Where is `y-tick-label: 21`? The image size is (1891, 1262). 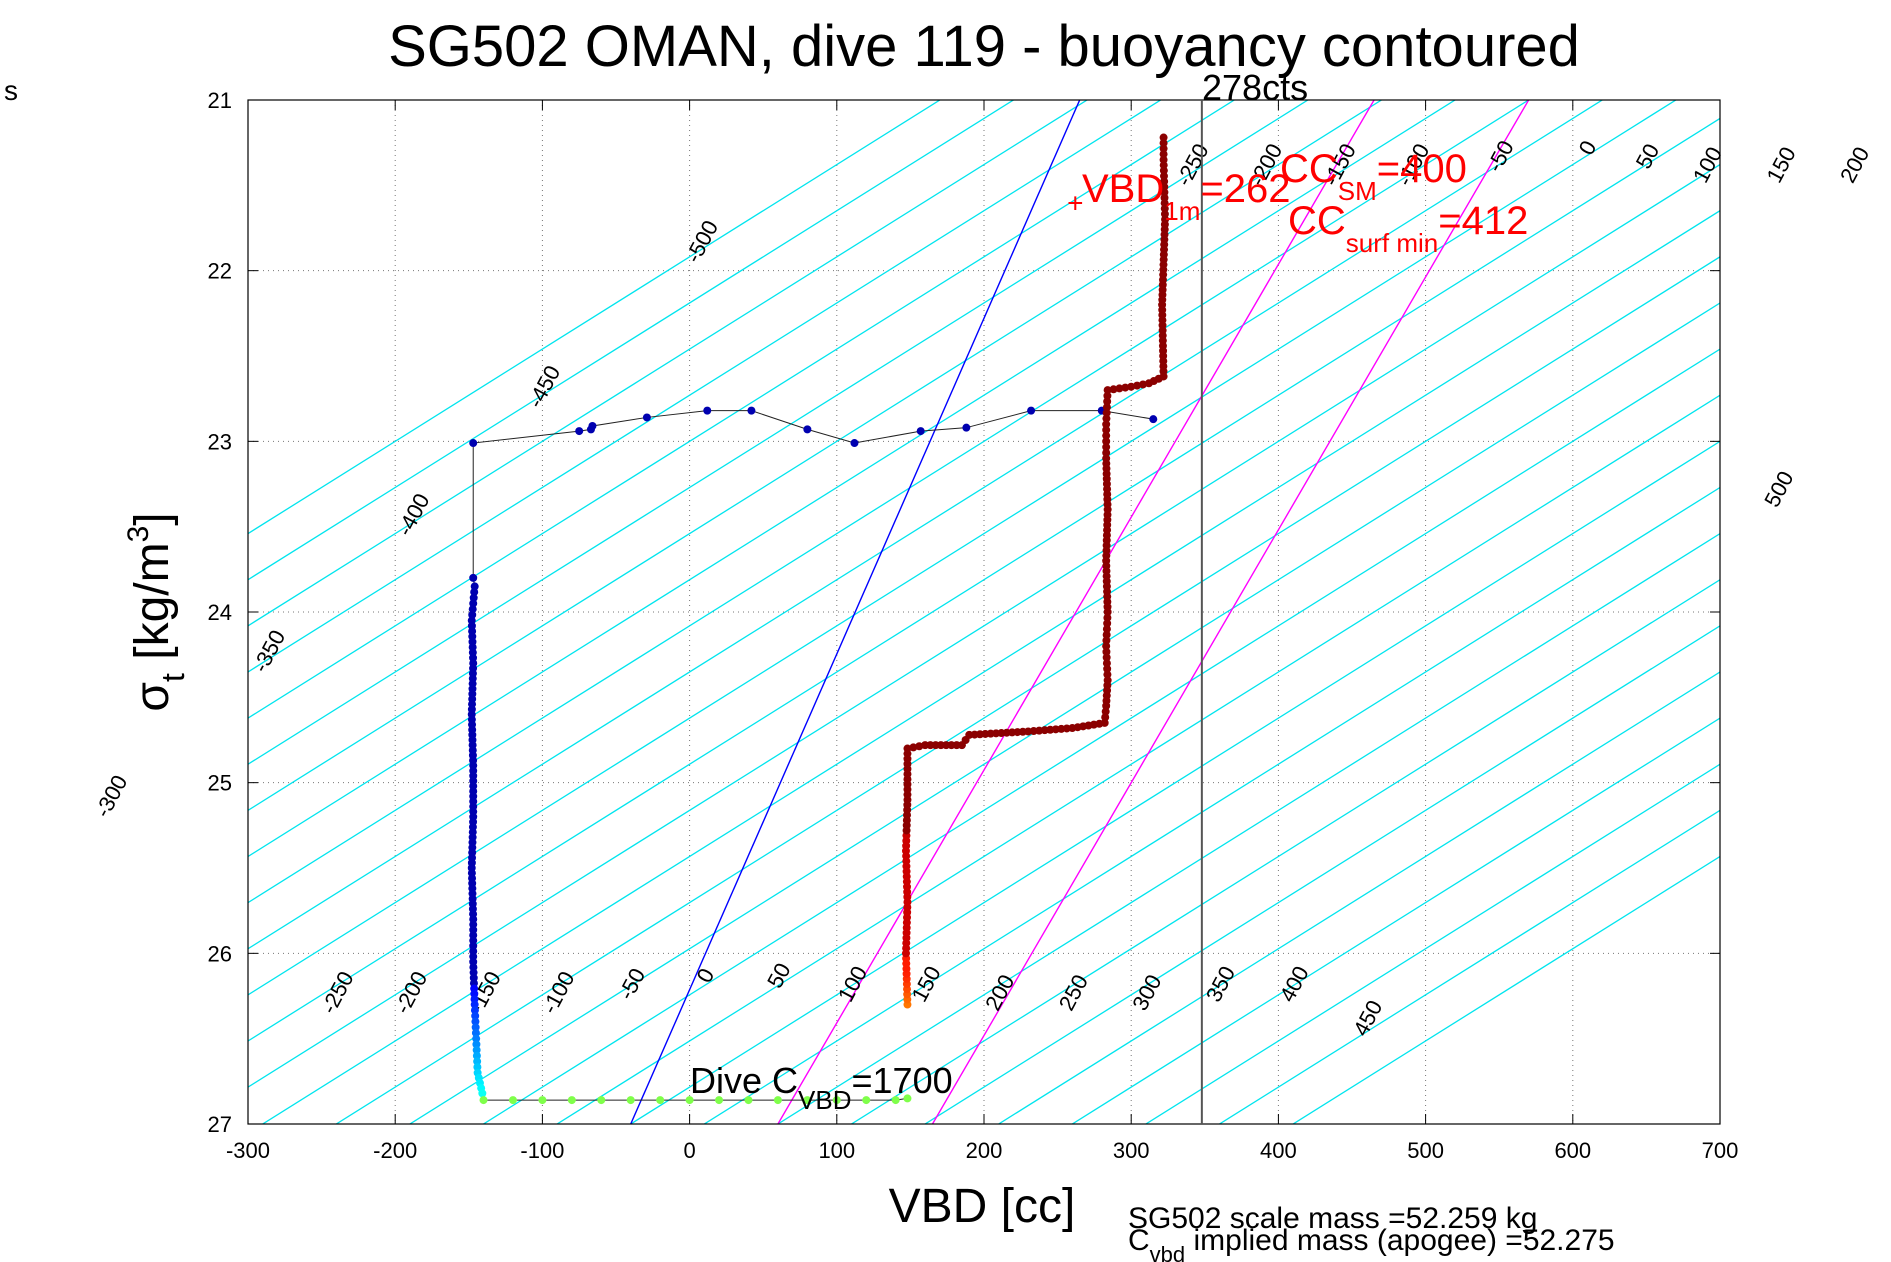 y-tick-label: 21 is located at coordinates (220, 100).